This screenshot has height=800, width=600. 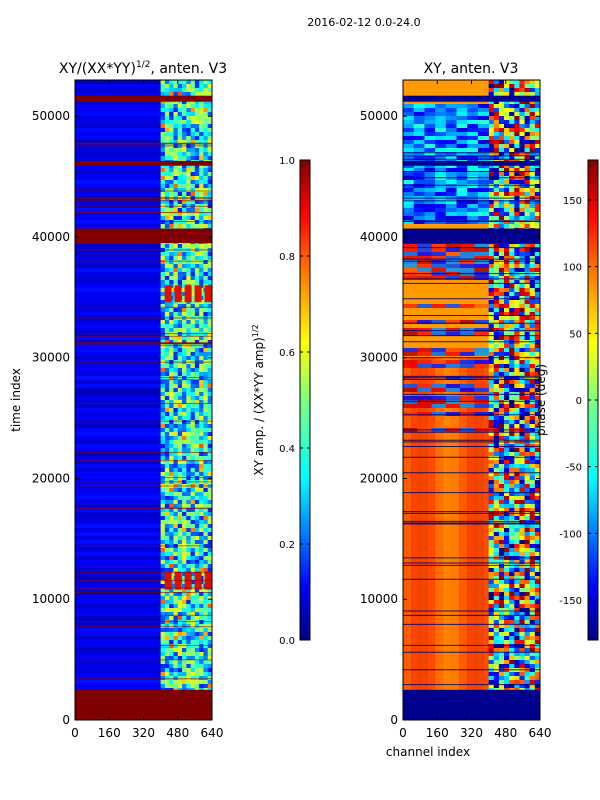 I want to click on x-tick-label: 160, so click(x=109, y=733).